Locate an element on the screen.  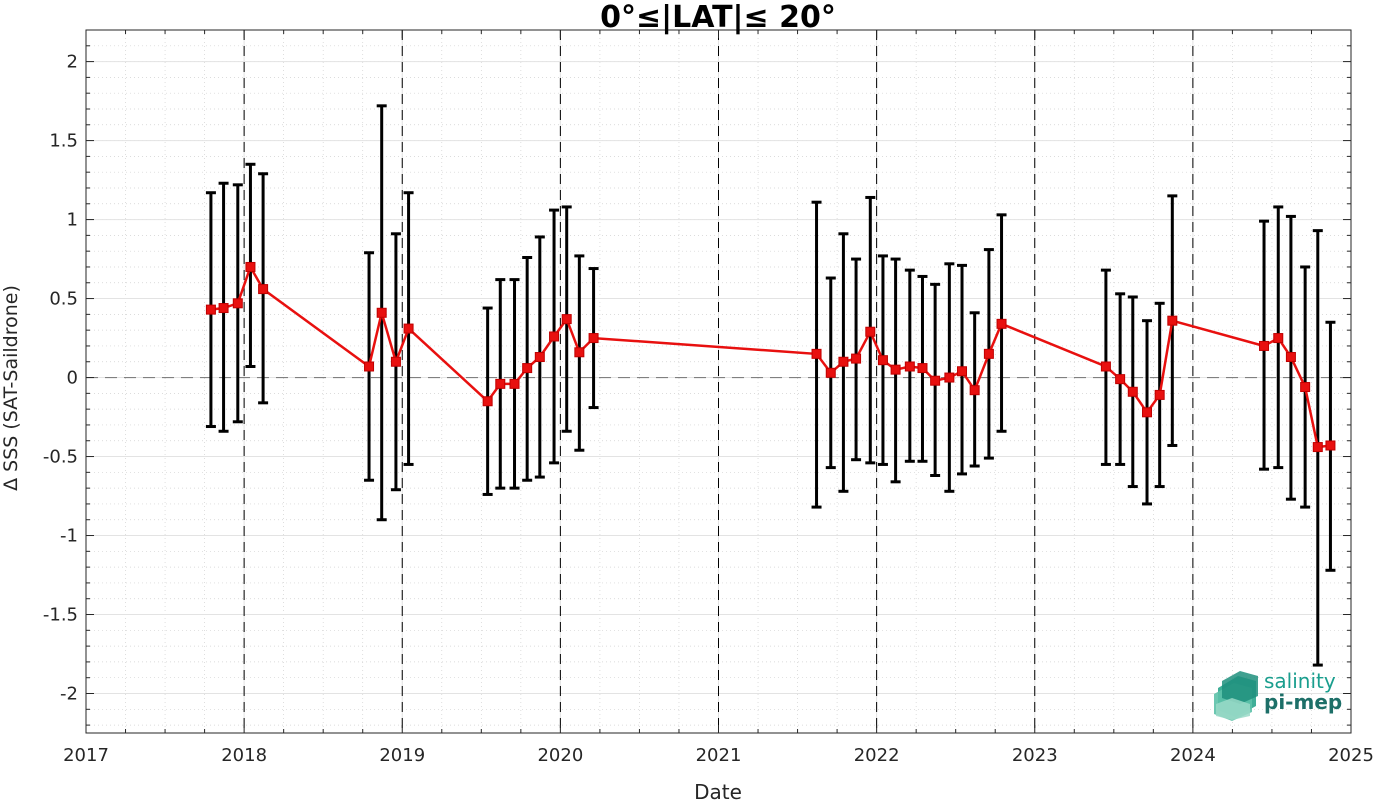
x-tick-label: 2025 is located at coordinates (1351, 755).